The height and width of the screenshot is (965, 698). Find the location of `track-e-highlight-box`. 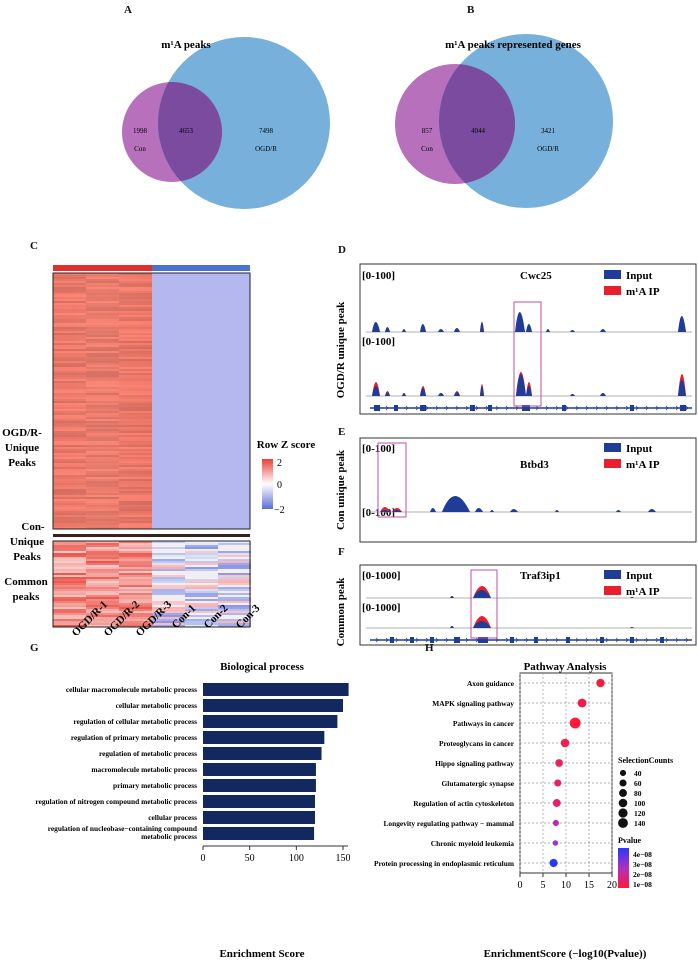

track-e-highlight-box is located at coordinates (392, 480).